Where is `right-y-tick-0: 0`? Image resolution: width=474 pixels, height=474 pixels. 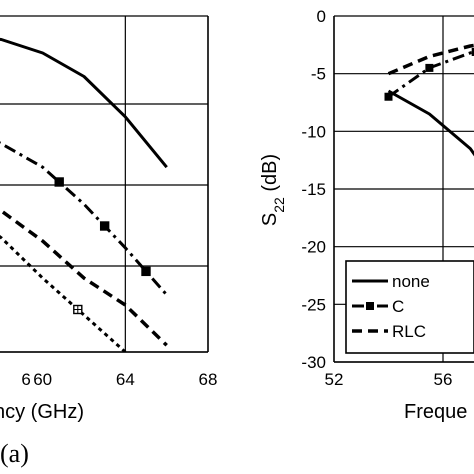 right-y-tick-0: 0 is located at coordinates (321, 16).